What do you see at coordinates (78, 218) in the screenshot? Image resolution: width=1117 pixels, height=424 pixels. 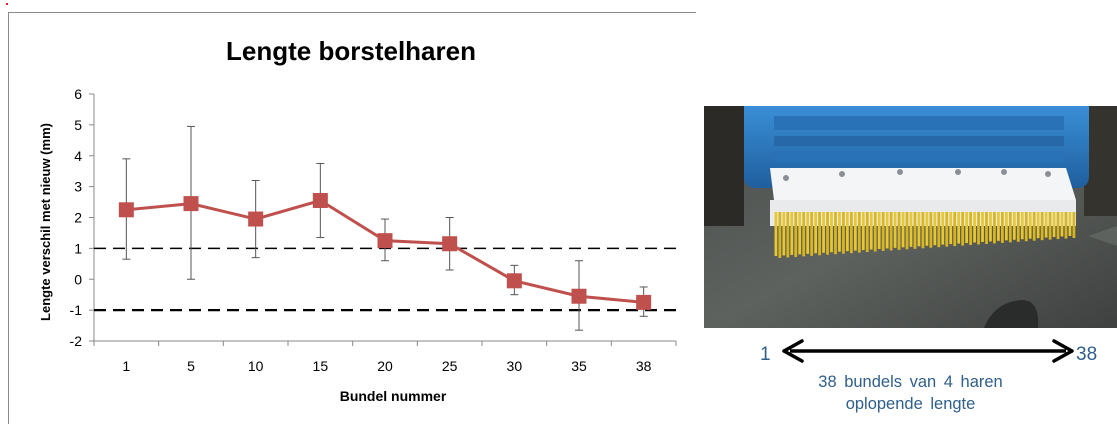 I see `y-tick-label: 2` at bounding box center [78, 218].